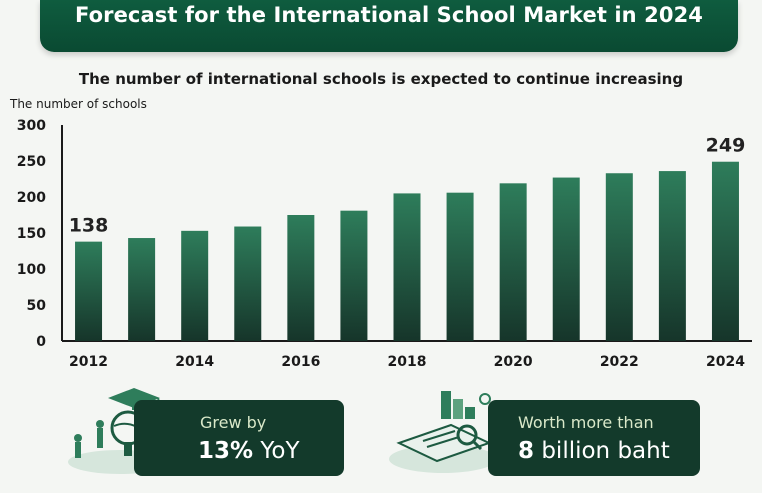  I want to click on y-tick-label: 300, so click(31, 126).